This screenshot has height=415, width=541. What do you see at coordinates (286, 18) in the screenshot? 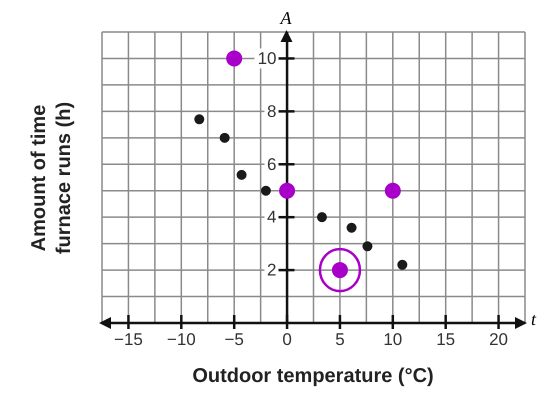
I see `text: A` at bounding box center [286, 18].